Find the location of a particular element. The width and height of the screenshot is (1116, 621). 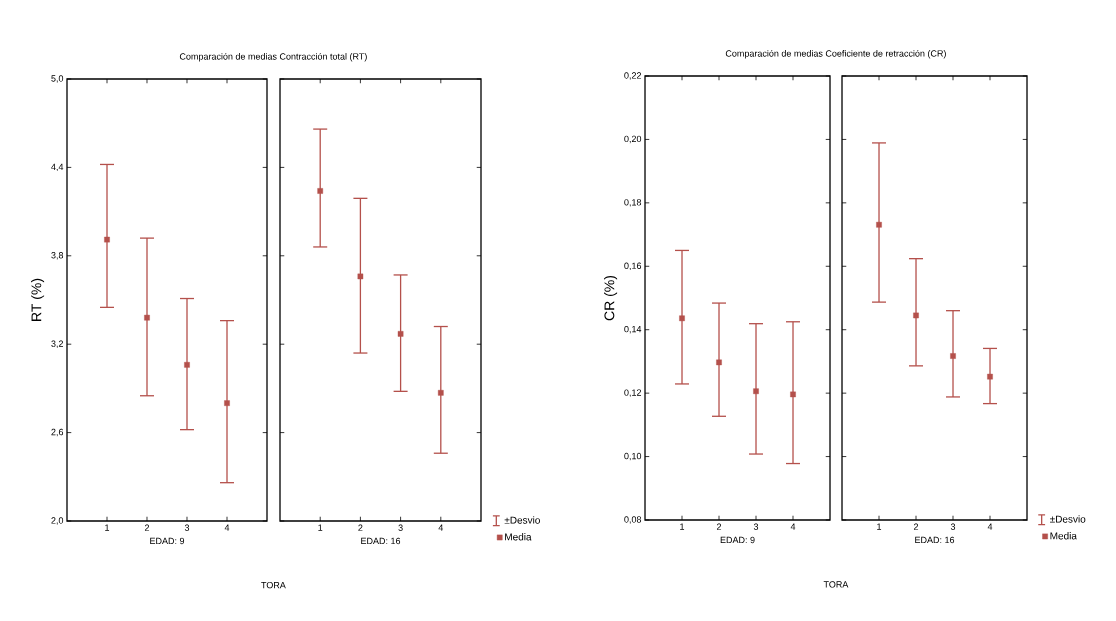

y-tick-label: 0,14 is located at coordinates (633, 329).